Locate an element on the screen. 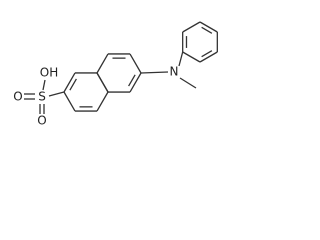  atom-label: N is located at coordinates (174, 72).